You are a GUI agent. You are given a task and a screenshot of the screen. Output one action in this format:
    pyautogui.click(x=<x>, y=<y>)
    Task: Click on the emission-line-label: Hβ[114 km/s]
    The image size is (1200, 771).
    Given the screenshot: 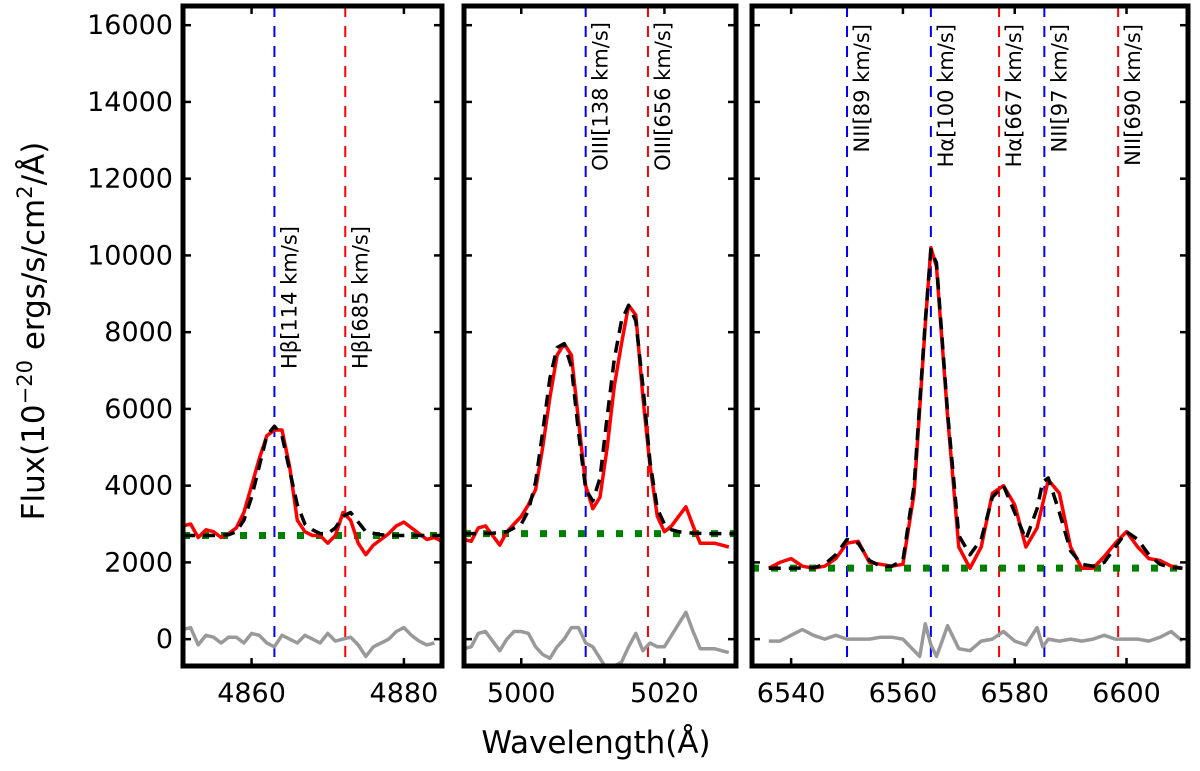 What is the action you would take?
    pyautogui.click(x=289, y=297)
    